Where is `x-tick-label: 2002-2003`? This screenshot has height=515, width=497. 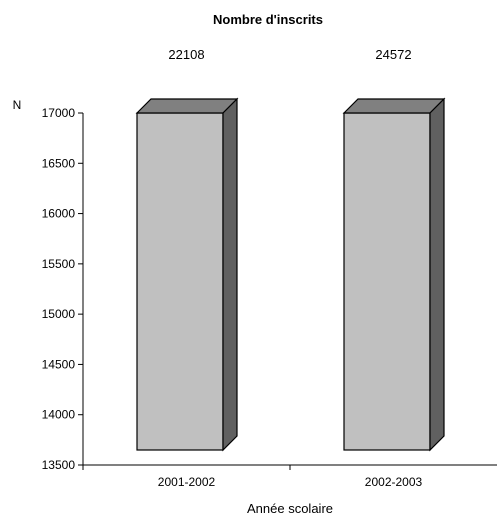 x-tick-label: 2002-2003 is located at coordinates (394, 482).